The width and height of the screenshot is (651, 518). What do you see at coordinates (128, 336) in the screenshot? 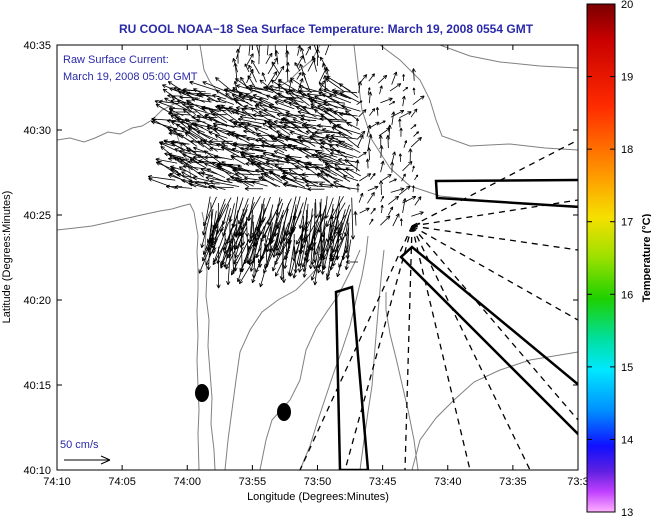
I see `coastline` at bounding box center [128, 336].